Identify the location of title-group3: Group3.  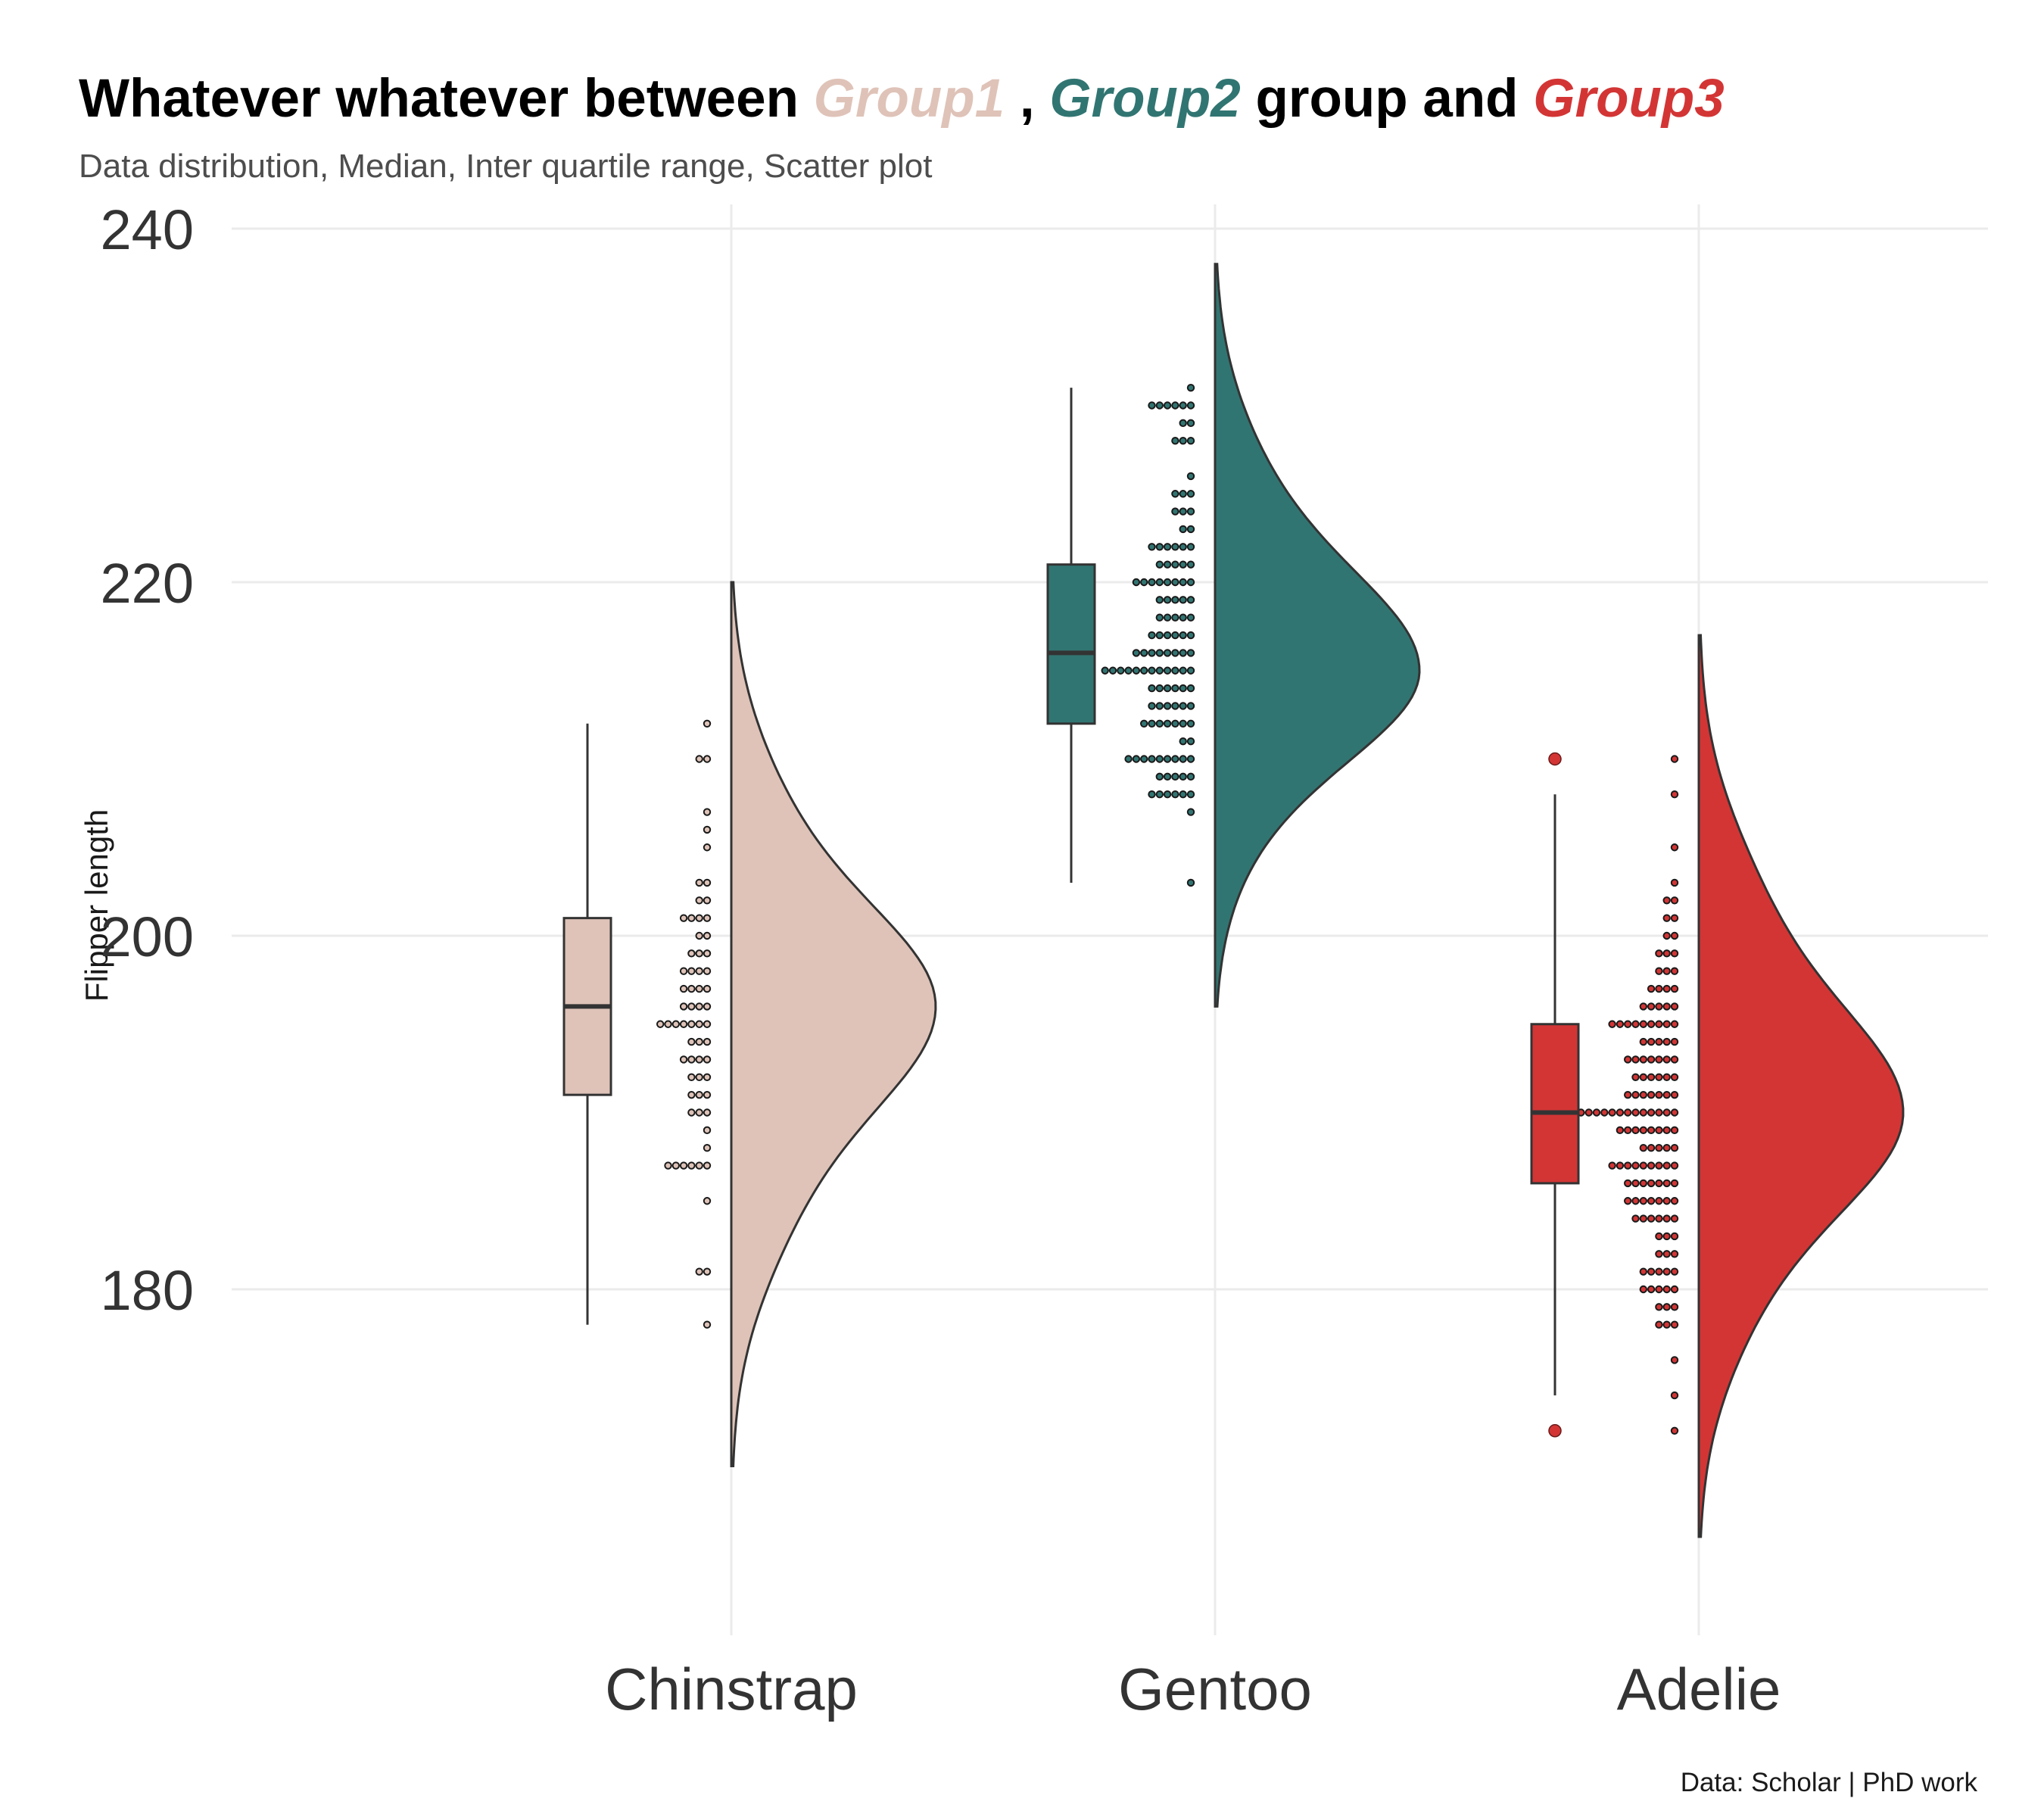
(1629, 99).